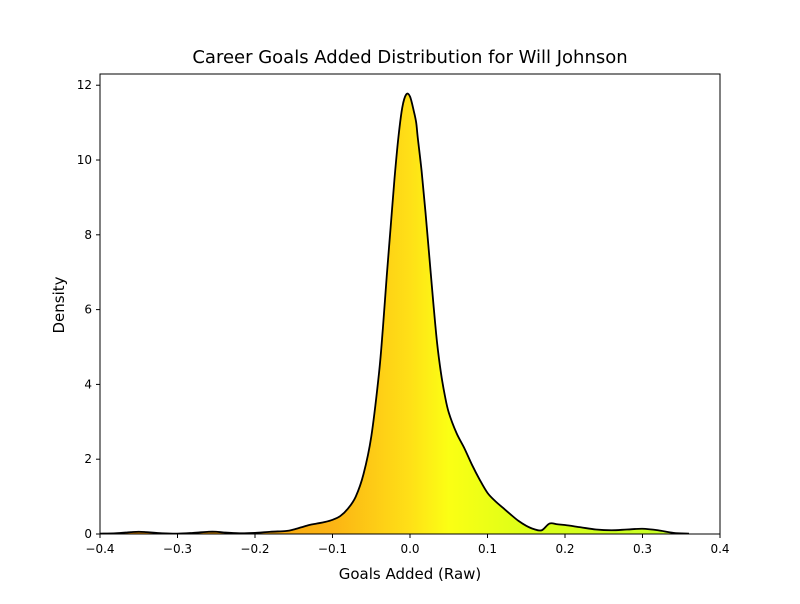 Image resolution: width=800 pixels, height=604 pixels. What do you see at coordinates (719, 549) in the screenshot?
I see `x-tick-label: 0.4` at bounding box center [719, 549].